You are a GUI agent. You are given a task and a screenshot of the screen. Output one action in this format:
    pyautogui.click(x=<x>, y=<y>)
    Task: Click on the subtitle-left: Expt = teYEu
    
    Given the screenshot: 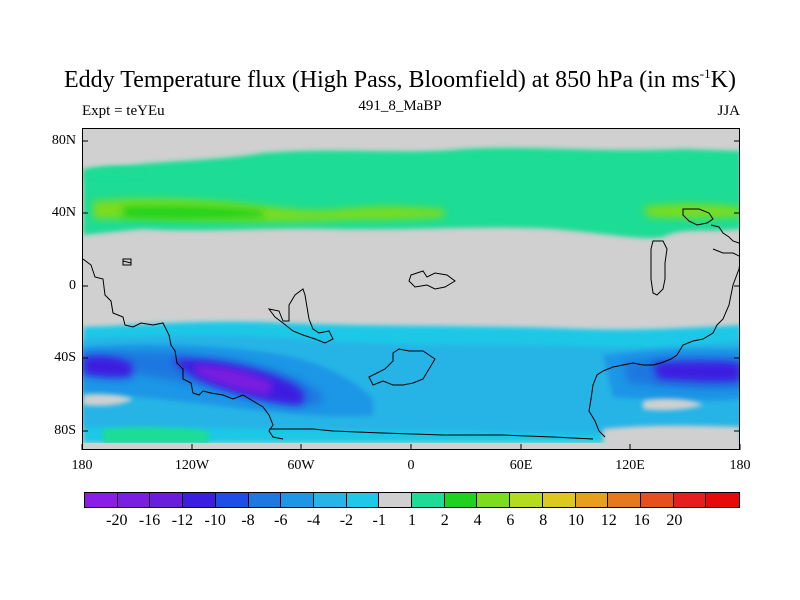 What is the action you would take?
    pyautogui.click(x=123, y=111)
    